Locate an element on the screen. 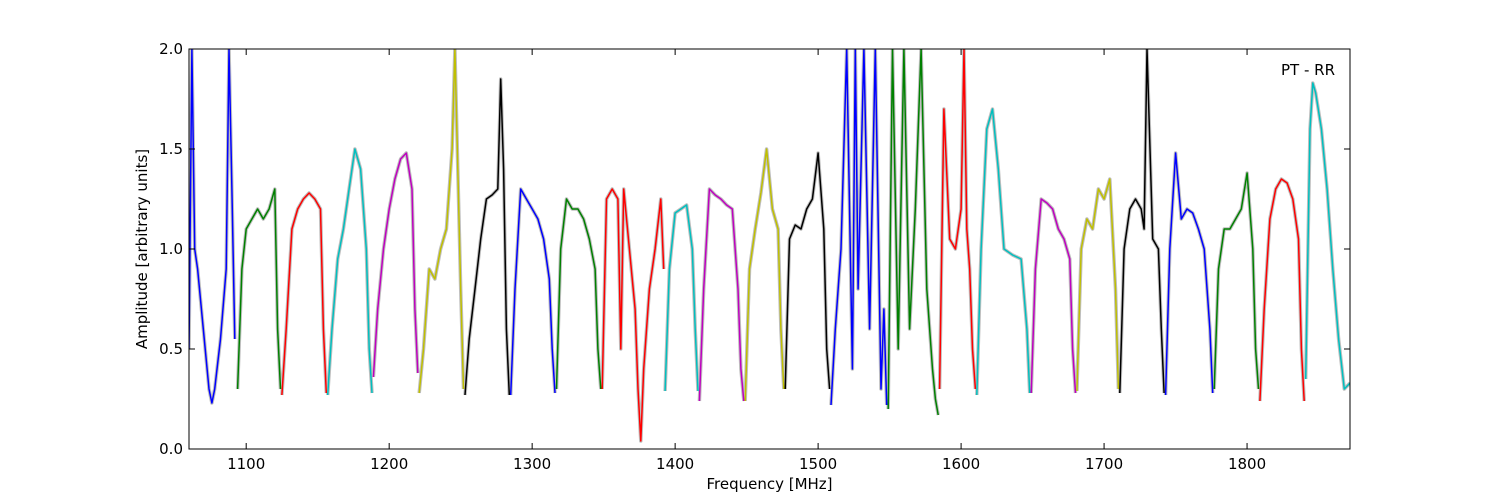  y-tick-label: 0.5 is located at coordinates (171, 349).